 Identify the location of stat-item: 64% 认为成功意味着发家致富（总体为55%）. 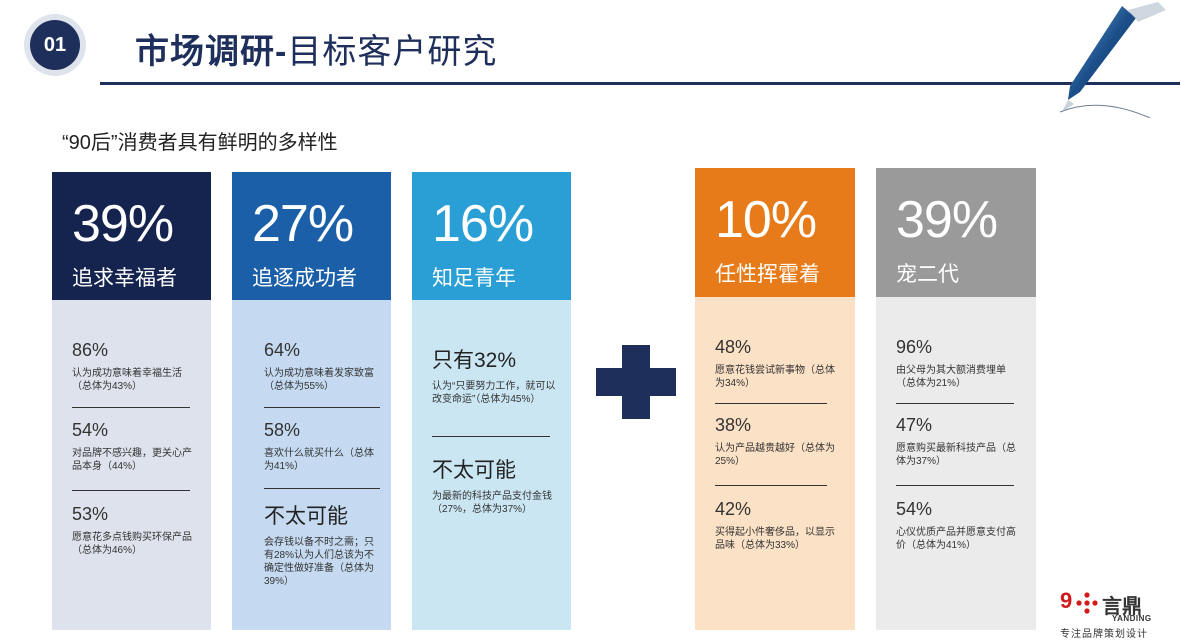
(323, 366).